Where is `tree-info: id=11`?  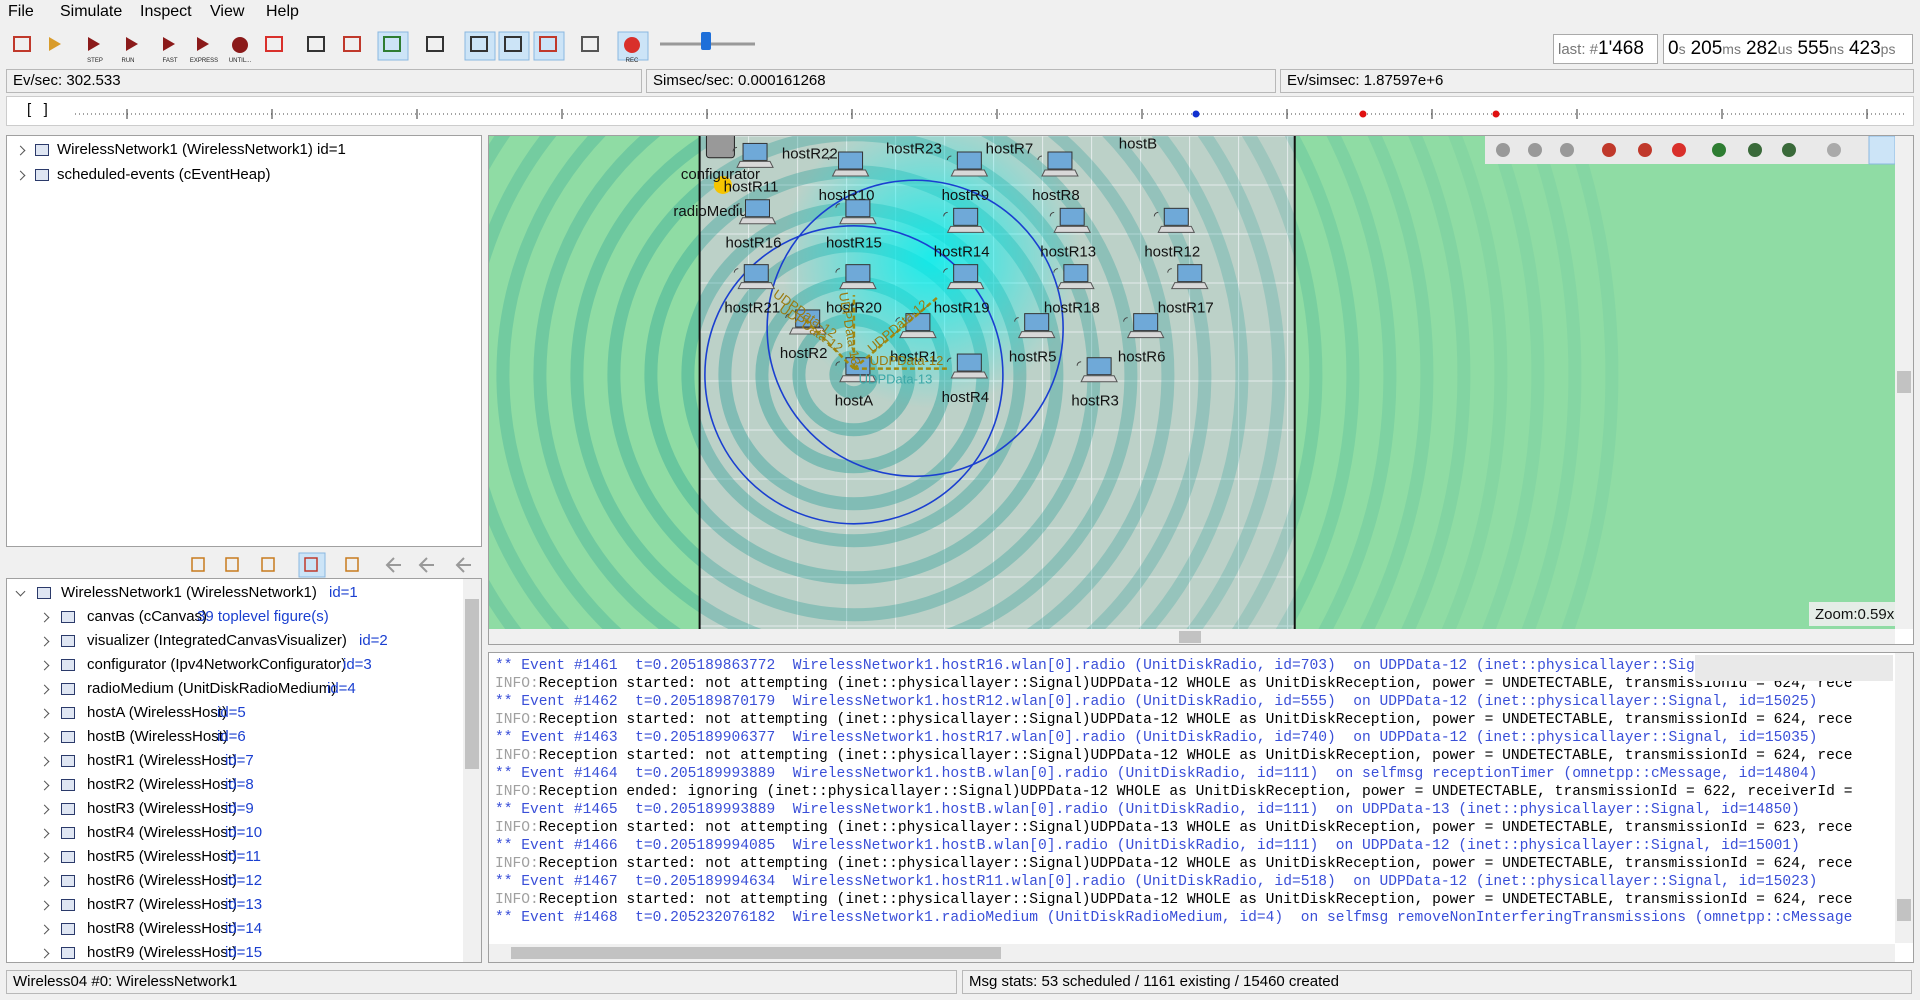 tree-info: id=11 is located at coordinates (243, 856).